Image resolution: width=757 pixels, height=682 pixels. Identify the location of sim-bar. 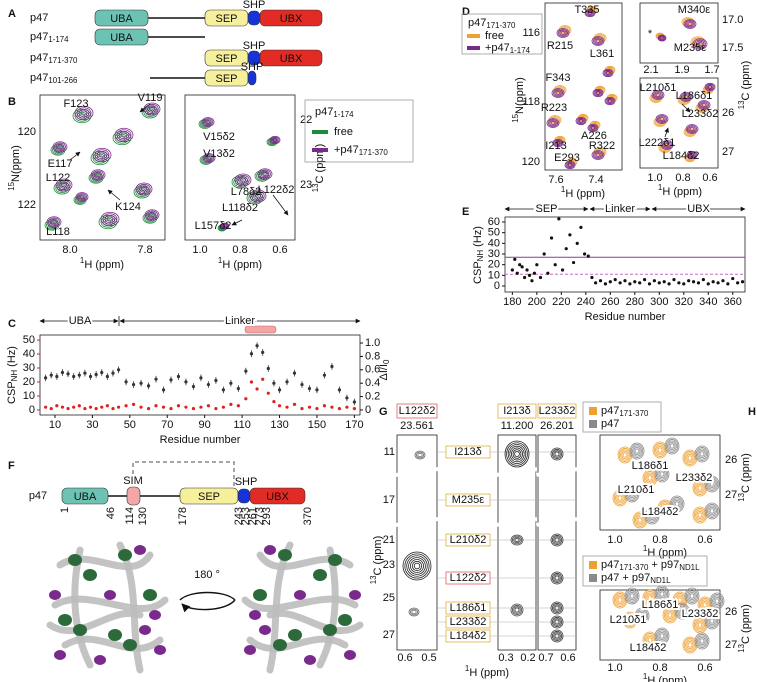
(260, 329).